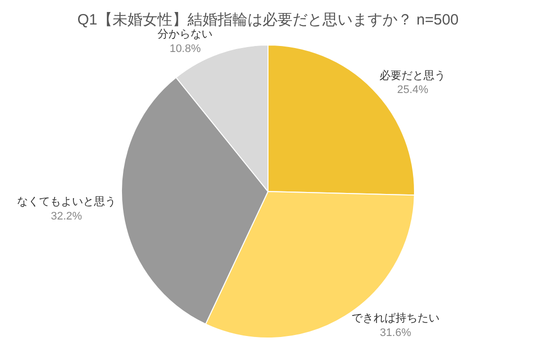 This screenshot has width=536, height=353. I want to click on slice-label: 必要だと思う, so click(413, 75).